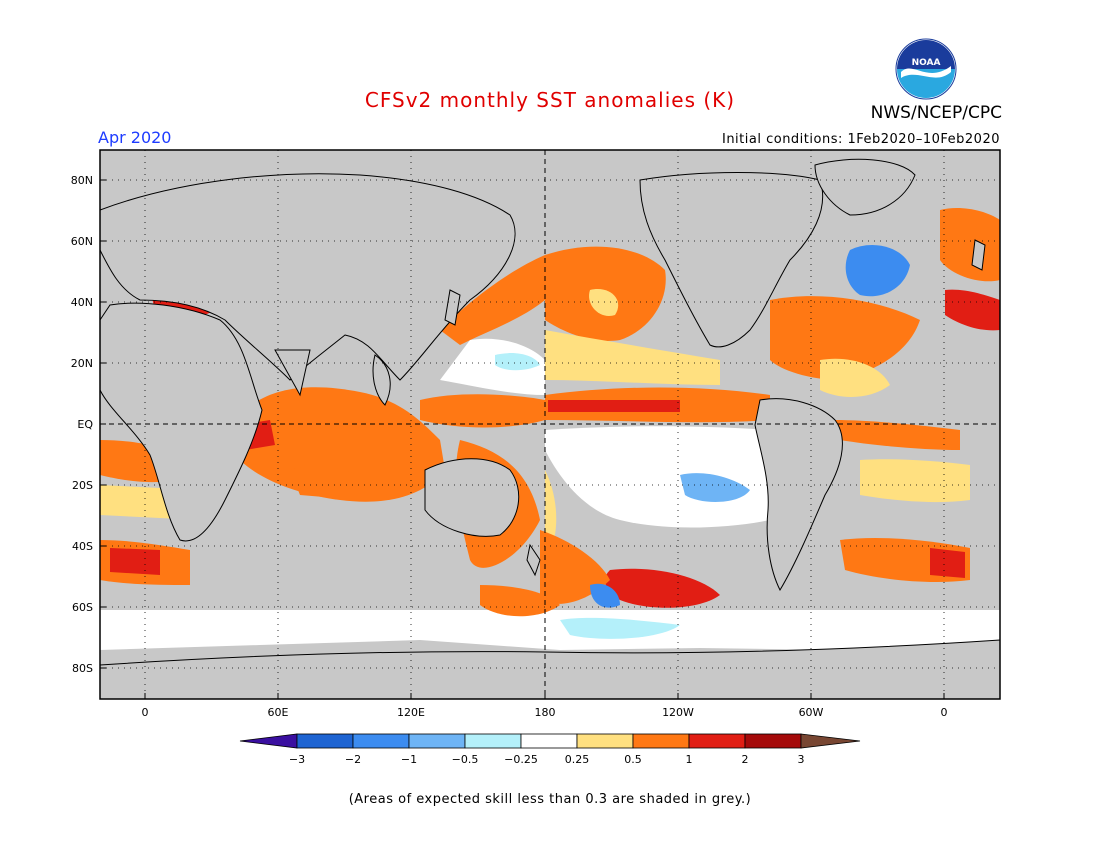 This screenshot has height=850, width=1100. What do you see at coordinates (82, 302) in the screenshot?
I see `lat-label: 40N` at bounding box center [82, 302].